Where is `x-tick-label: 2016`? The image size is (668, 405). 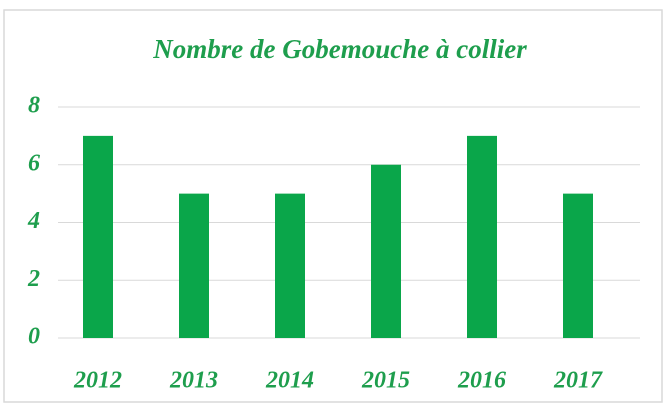
x-tick-label: 2016 is located at coordinates (481, 381).